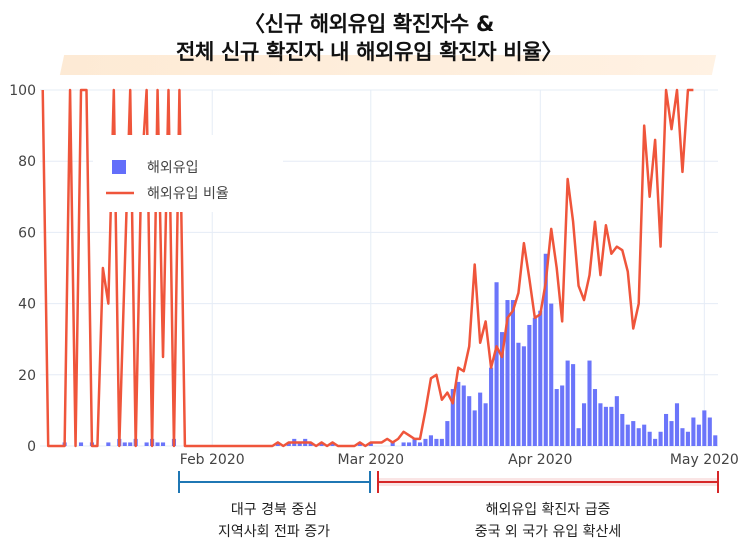 The image size is (738, 558). What do you see at coordinates (369, 52) in the screenshot?
I see `chart-title-line-2: 전체 신규 확진자 내 해외유입 확진자 비율〉` at bounding box center [369, 52].